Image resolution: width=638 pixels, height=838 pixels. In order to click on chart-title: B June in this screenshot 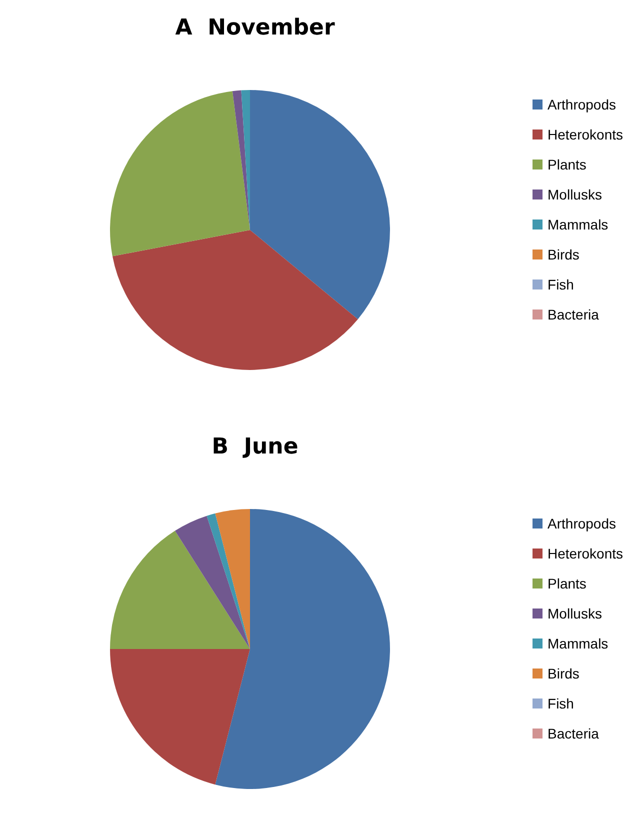, I will do `click(255, 447)`.